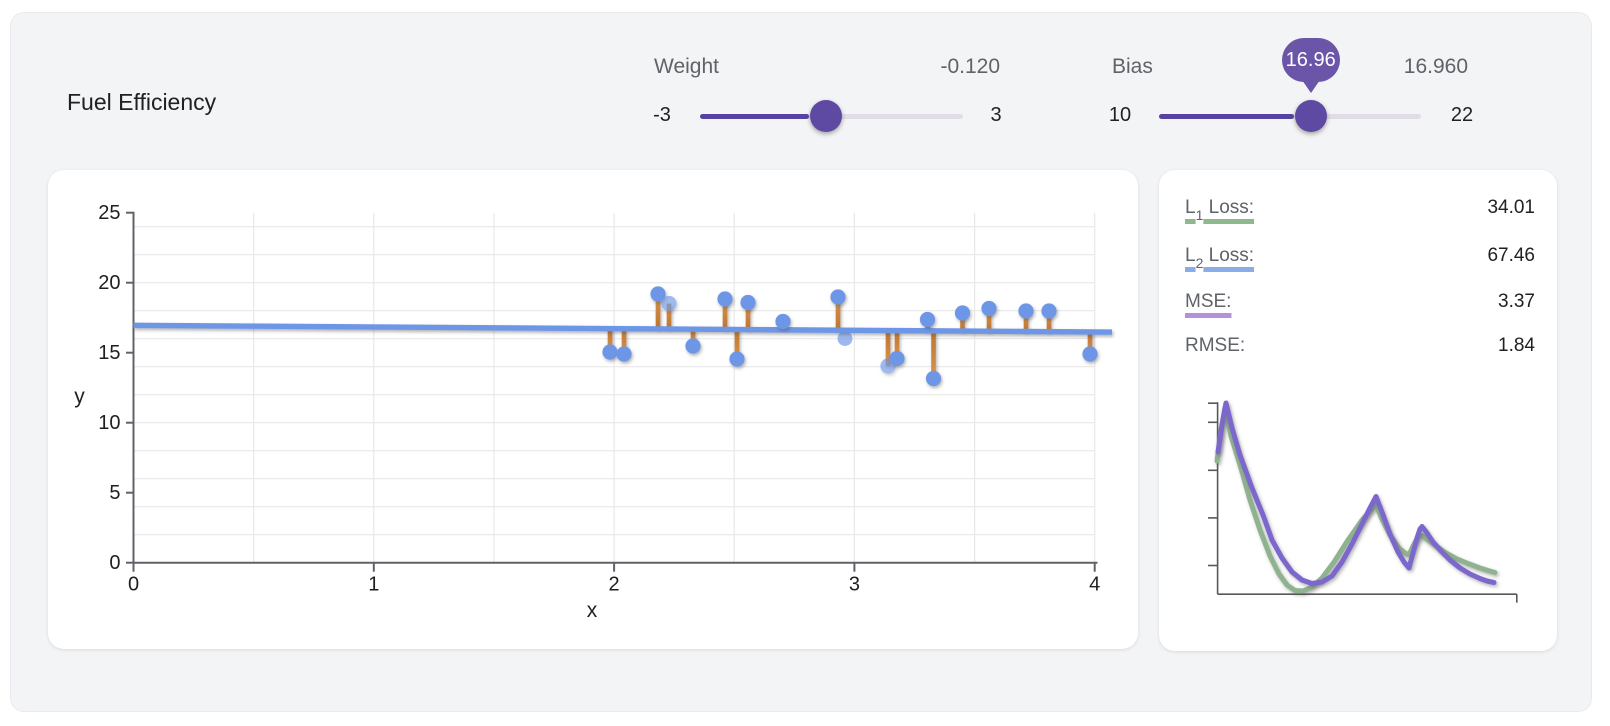  Describe the element at coordinates (1094, 585) in the screenshot. I see `svg-text: 4` at that location.